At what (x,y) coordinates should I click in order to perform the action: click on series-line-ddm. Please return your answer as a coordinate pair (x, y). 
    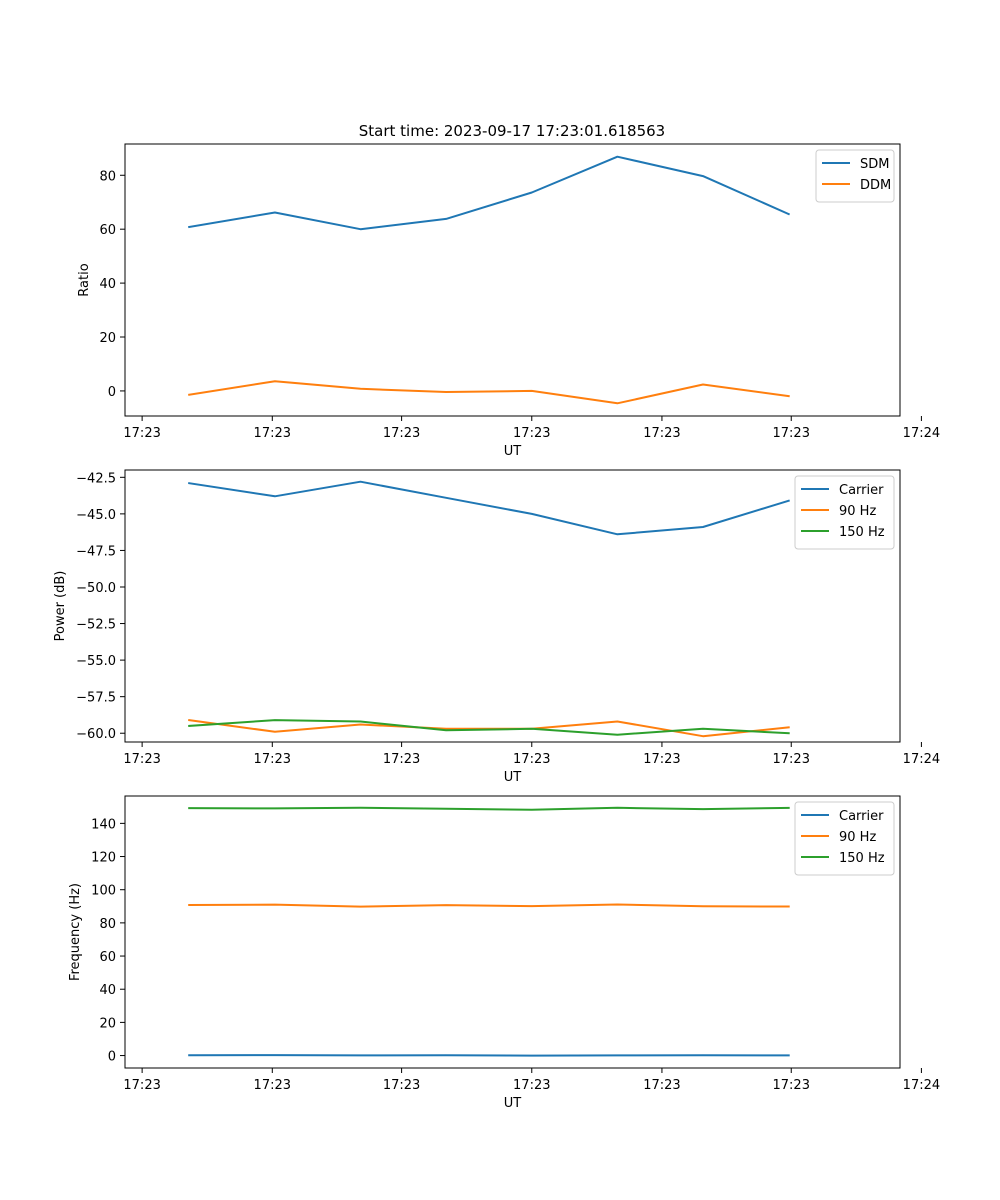
    Looking at the image, I should click on (489, 392).